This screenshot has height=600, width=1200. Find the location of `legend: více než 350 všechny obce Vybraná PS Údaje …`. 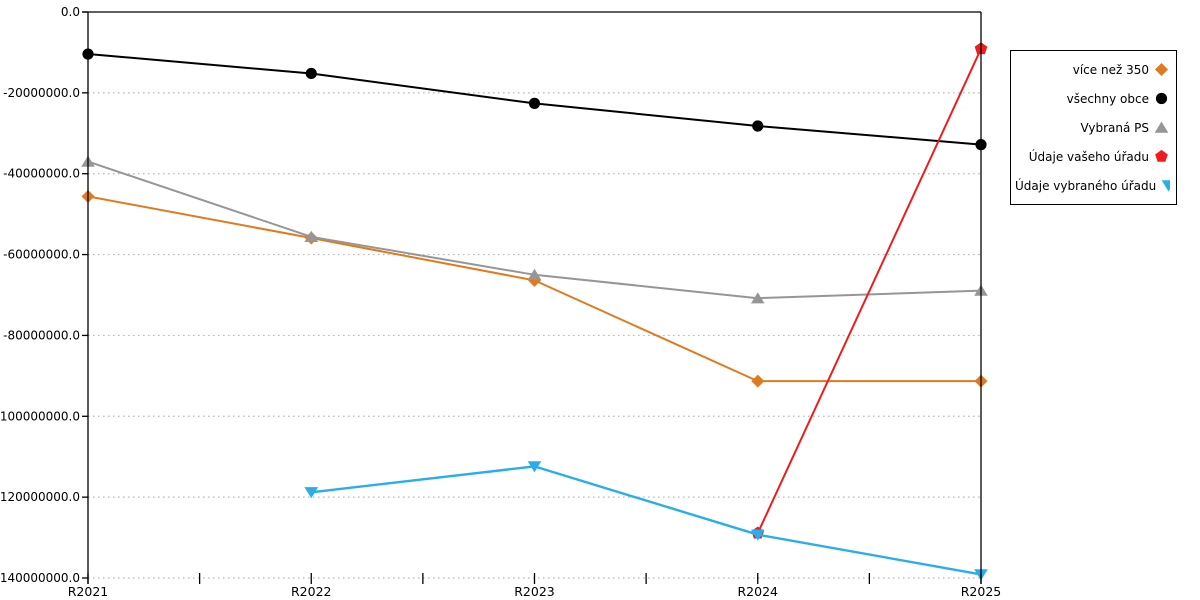

legend: více než 350 všechny obce Vybraná PS Údaje … is located at coordinates (1093, 127).